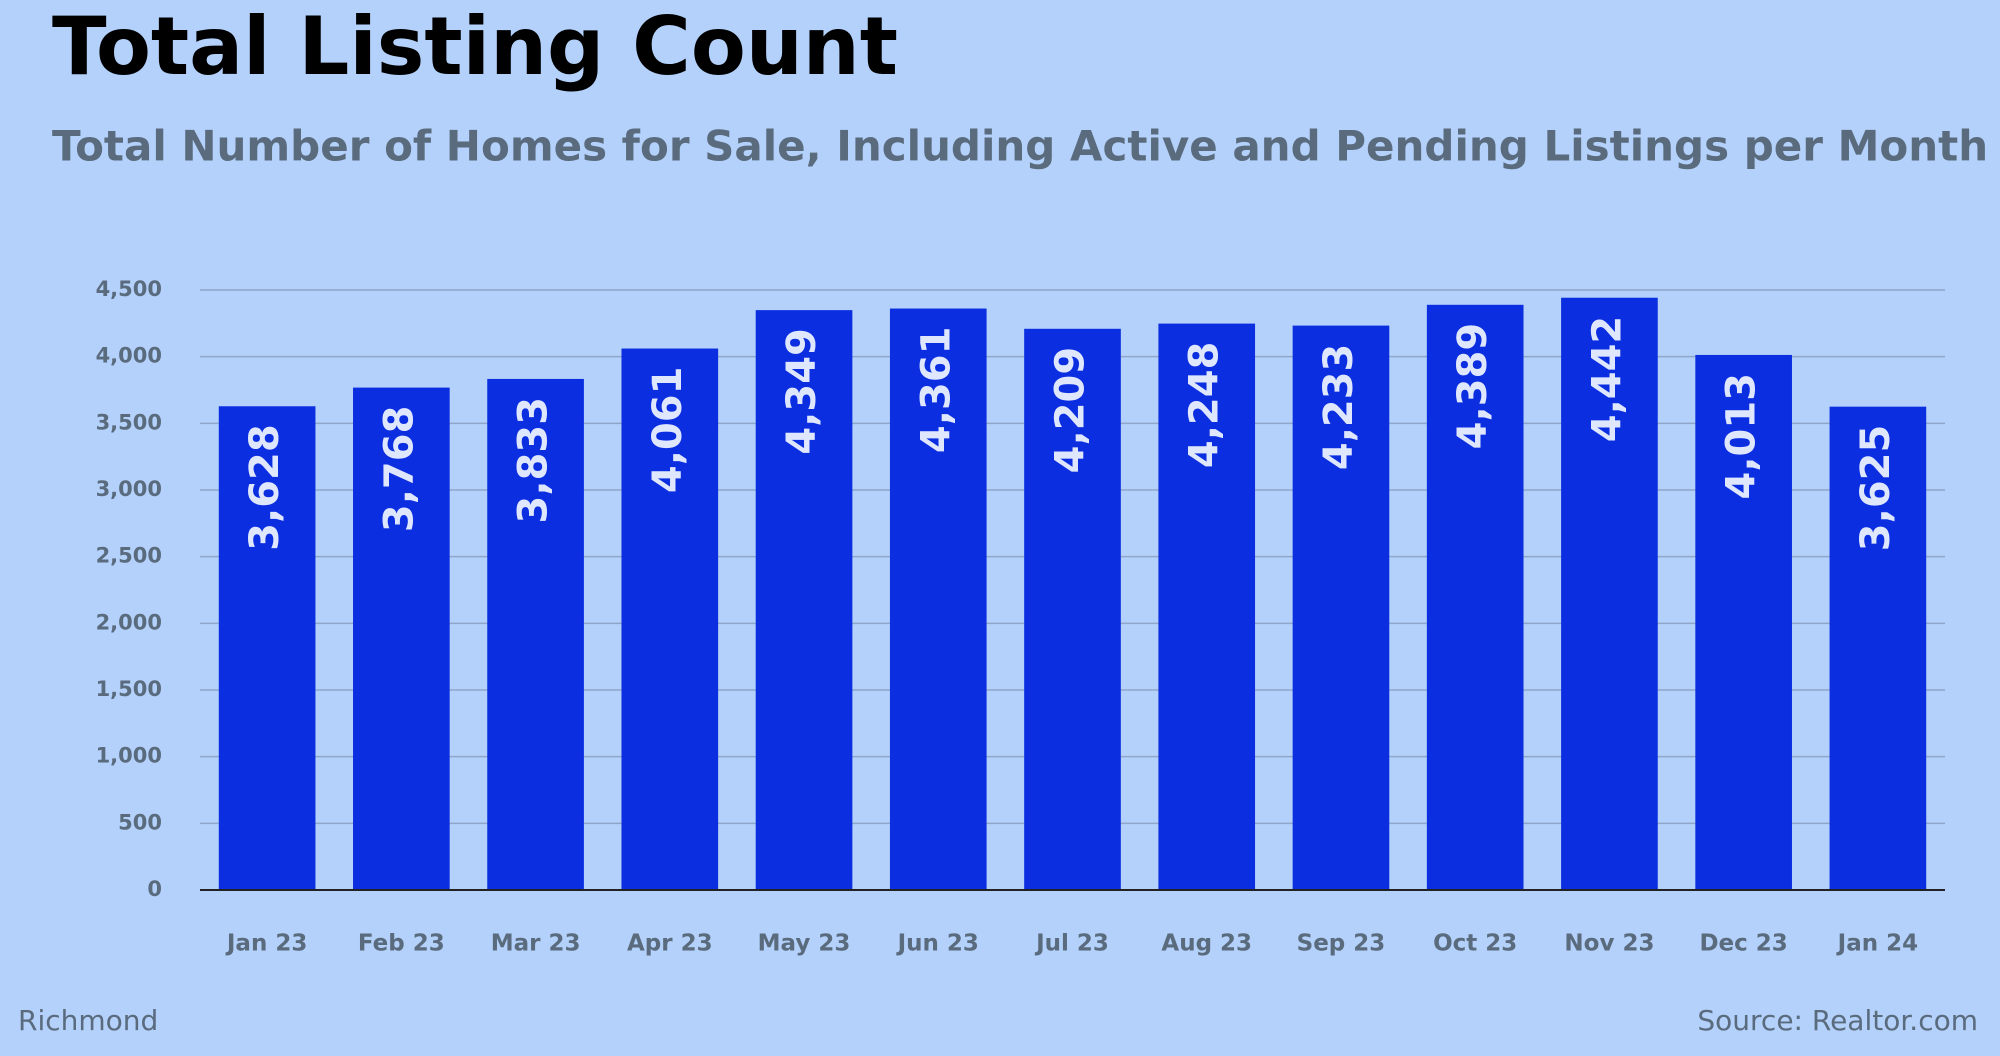 Image resolution: width=2000 pixels, height=1056 pixels. What do you see at coordinates (937, 944) in the screenshot?
I see `x-tick-label: Jun 23` at bounding box center [937, 944].